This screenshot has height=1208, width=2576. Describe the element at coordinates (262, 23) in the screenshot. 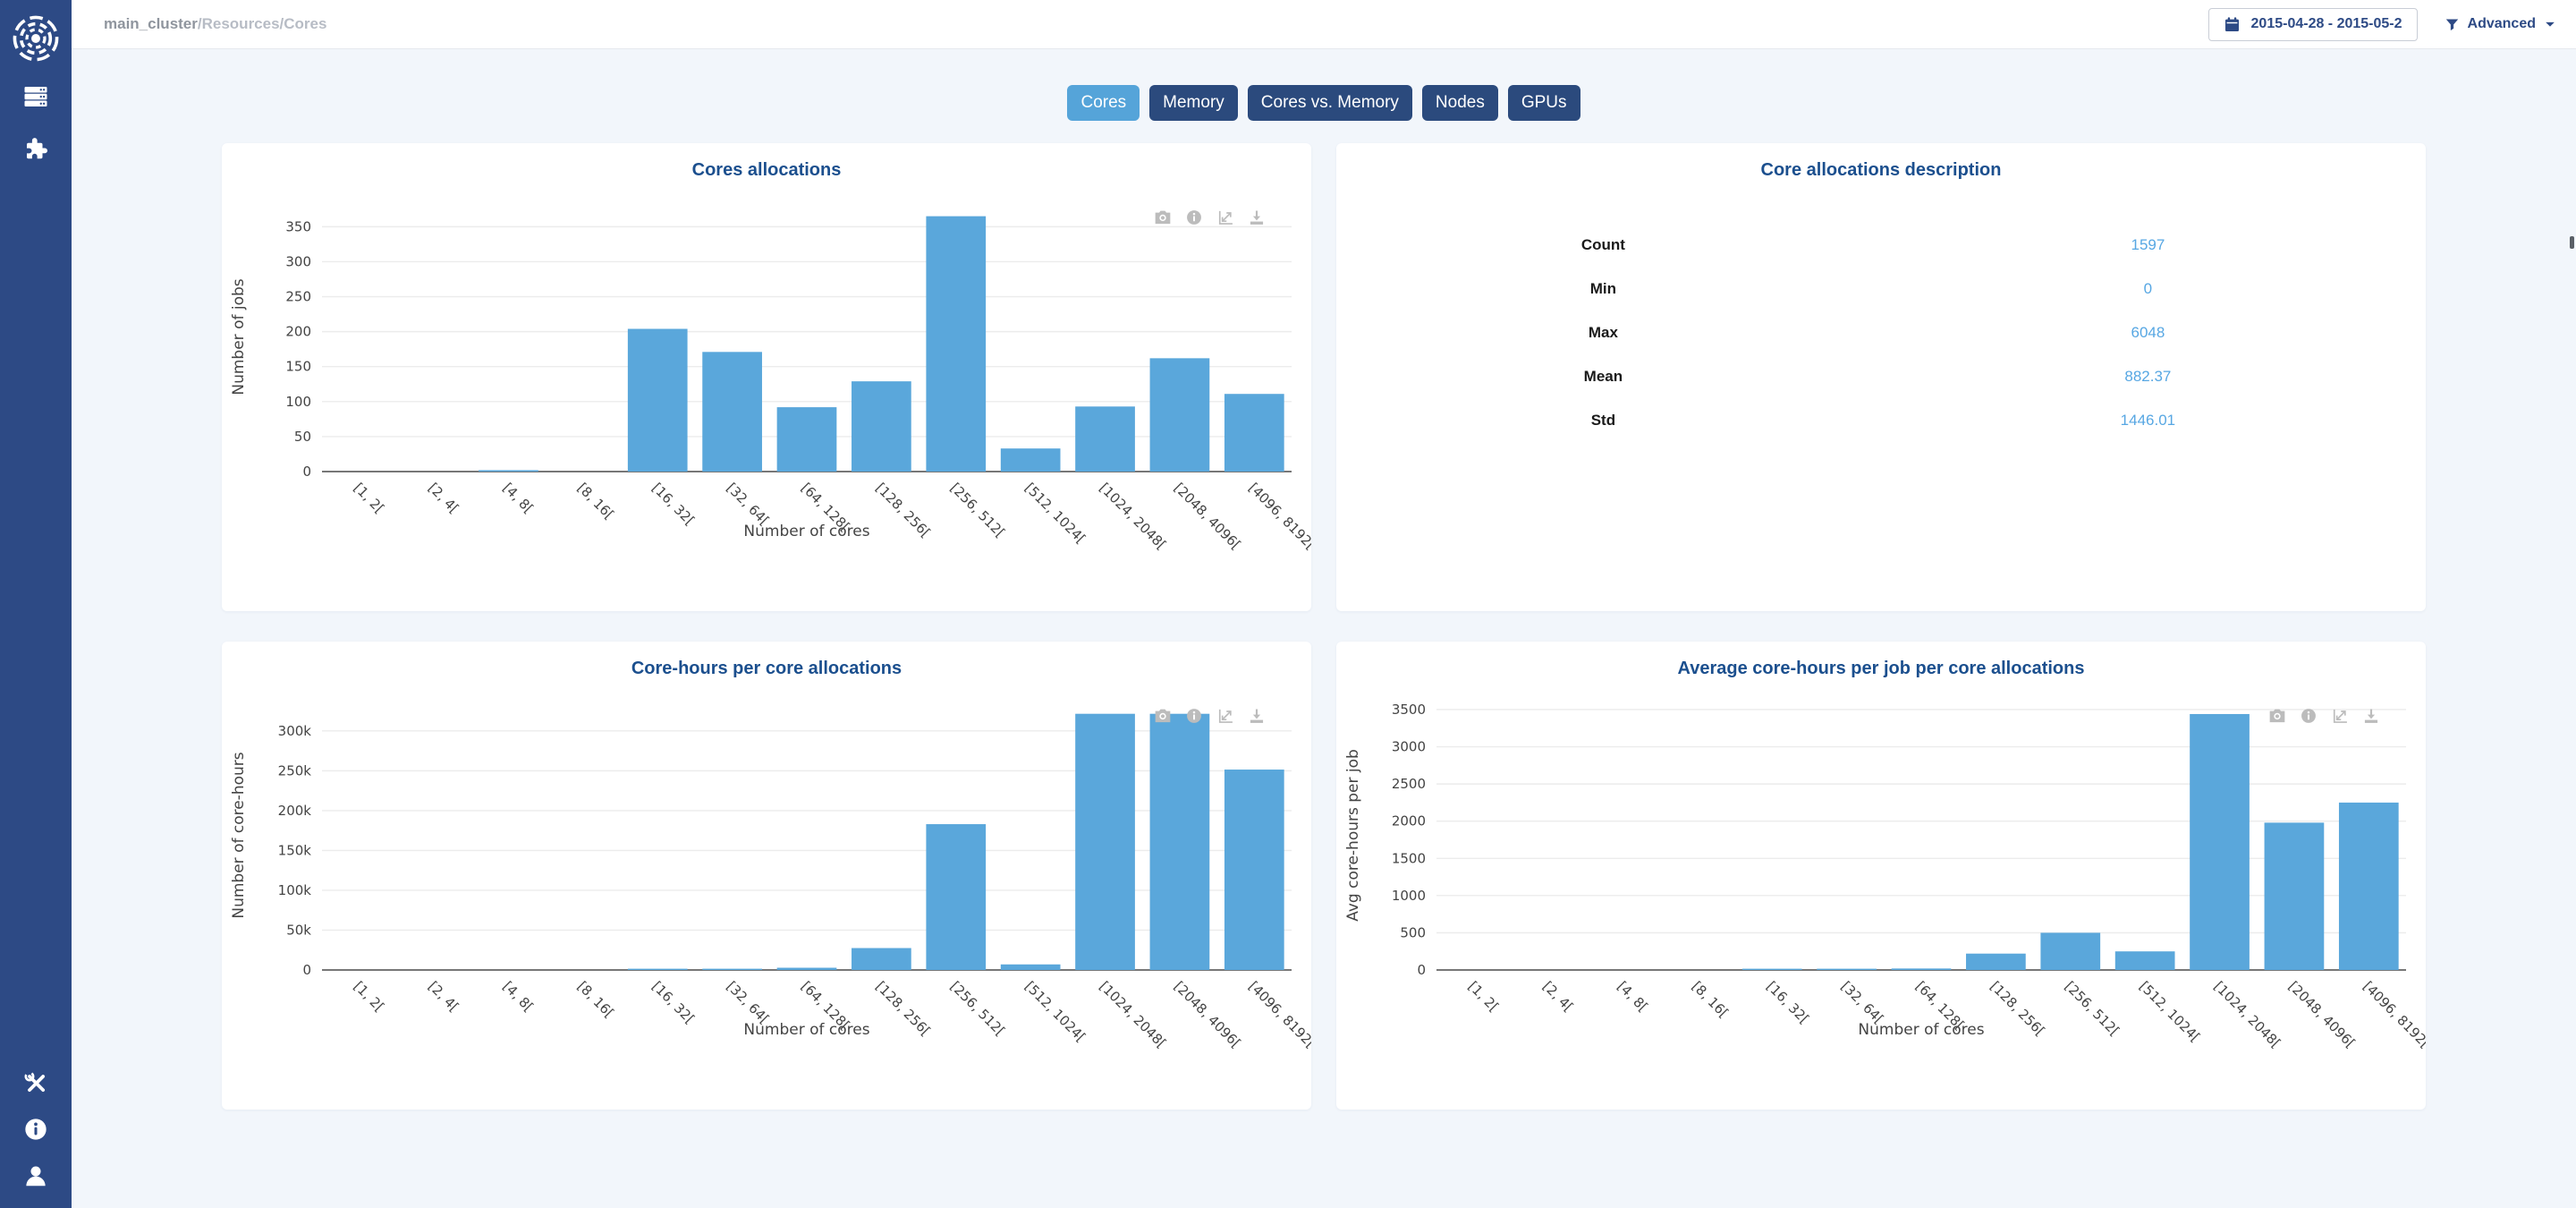

I see `breadcrumb-path: /Resources/Cores` at that location.